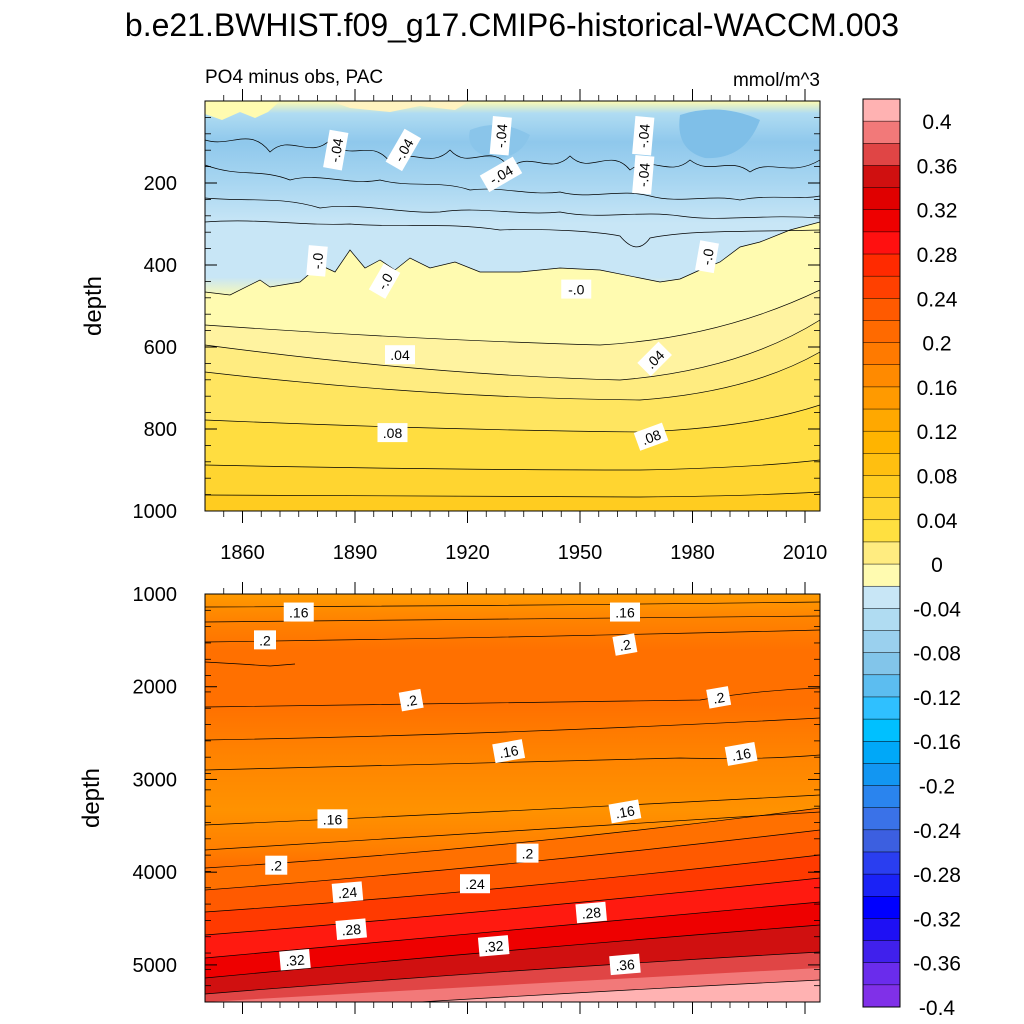 This screenshot has width=1024, height=1024. What do you see at coordinates (155, 780) in the screenshot?
I see `lower-y-tick-label: 3000` at bounding box center [155, 780].